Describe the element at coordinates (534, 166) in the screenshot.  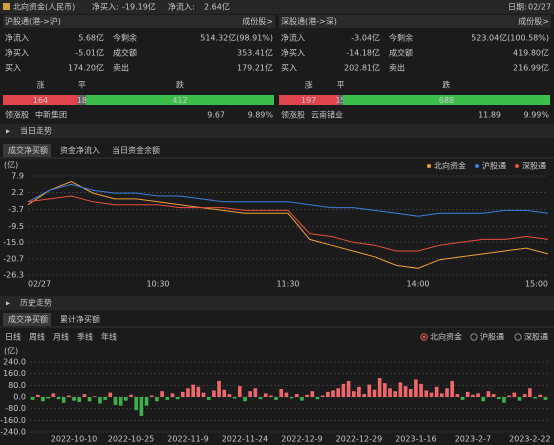
I see `legend-label: 深股通` at that location.